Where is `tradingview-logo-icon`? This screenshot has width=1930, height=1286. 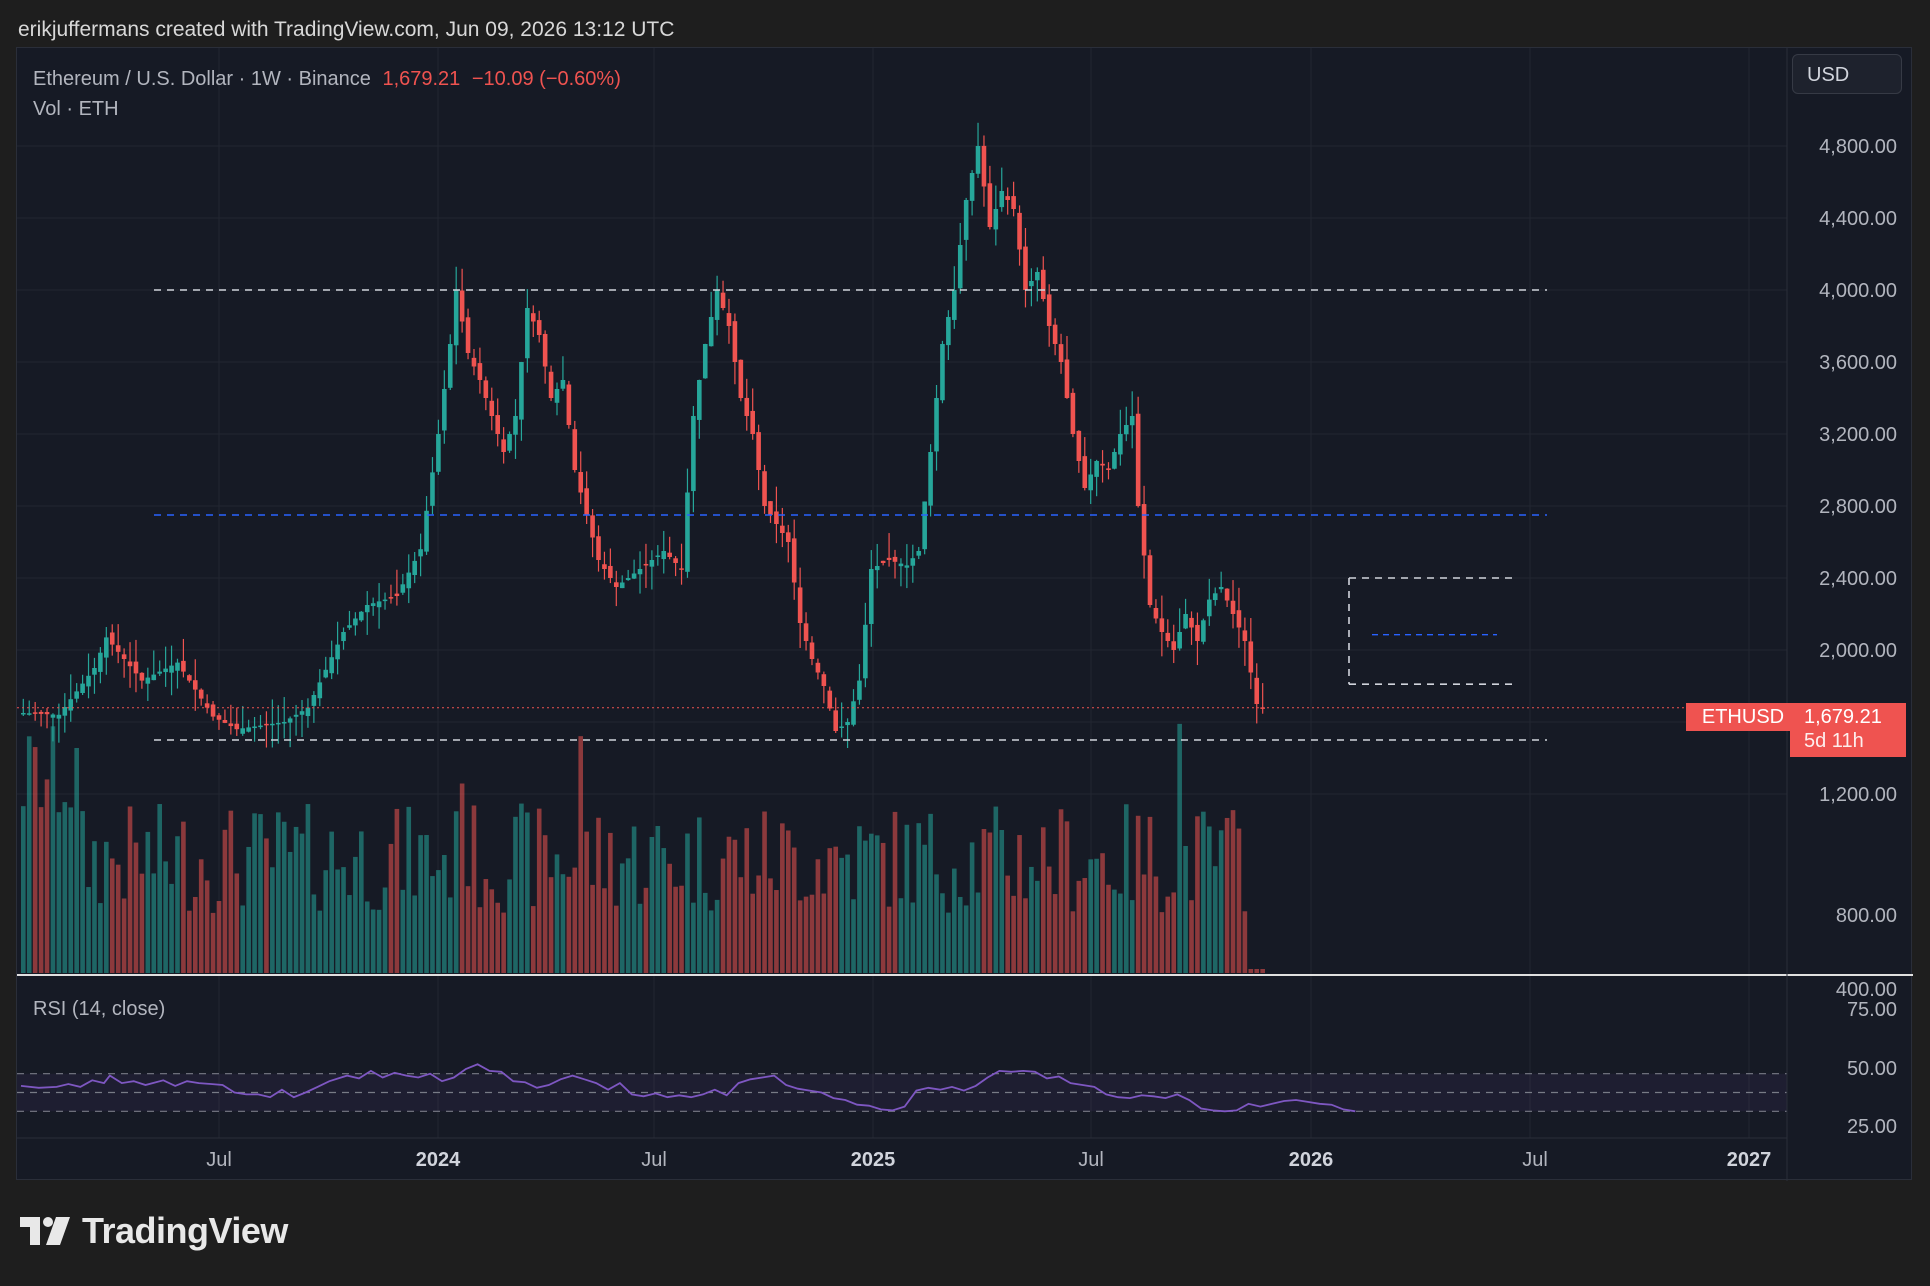 tradingview-logo-icon is located at coordinates (45, 1231).